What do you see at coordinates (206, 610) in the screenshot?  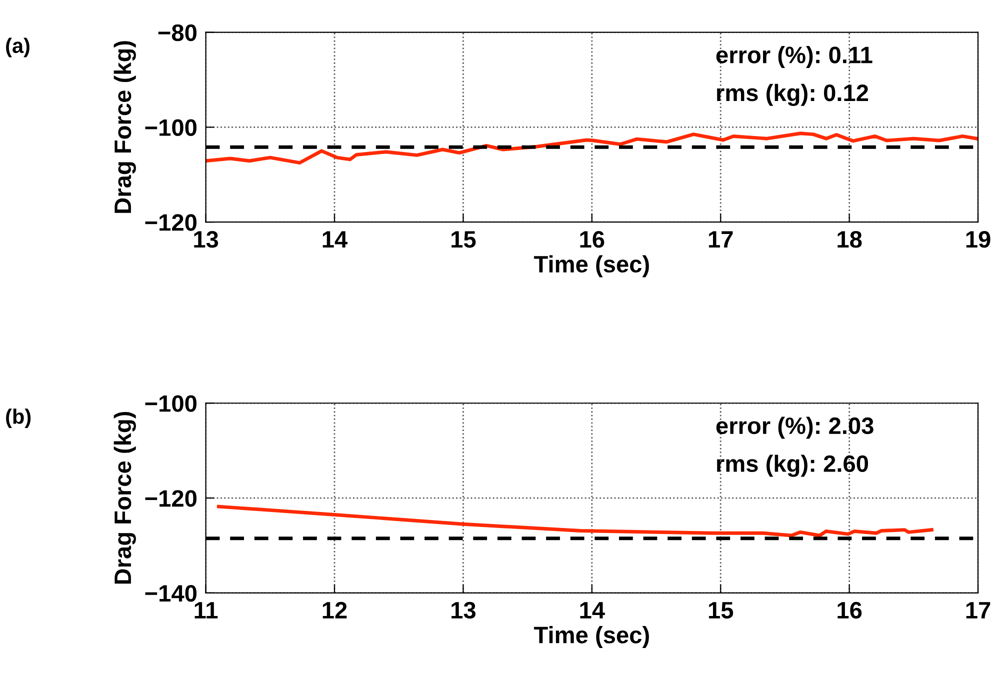 I see `x-tick-label: 11` at bounding box center [206, 610].